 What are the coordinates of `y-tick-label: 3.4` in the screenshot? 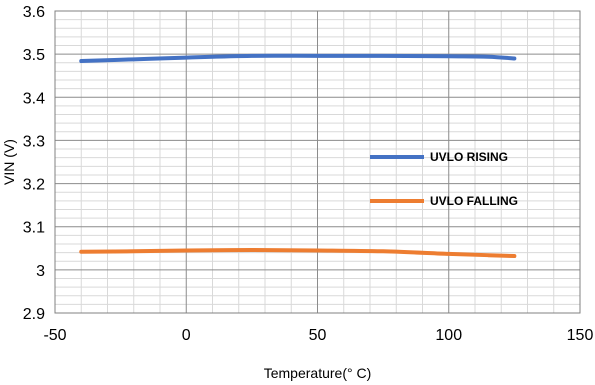 It's located at (34, 98).